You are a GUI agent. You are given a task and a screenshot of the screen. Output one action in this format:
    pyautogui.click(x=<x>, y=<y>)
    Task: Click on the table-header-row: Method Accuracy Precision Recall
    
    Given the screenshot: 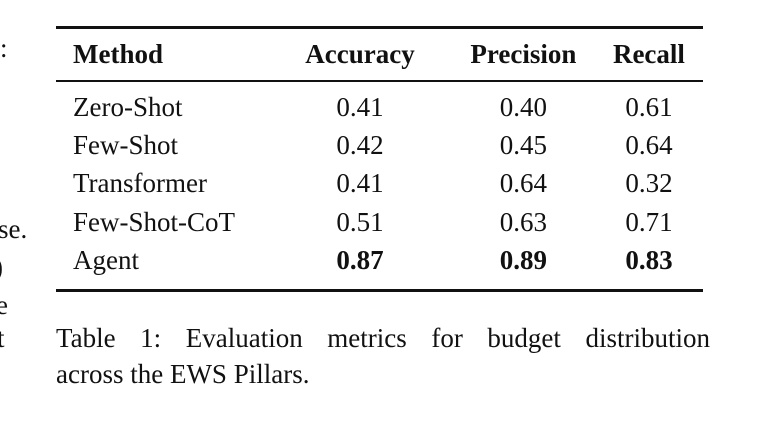 What is the action you would take?
    pyautogui.click(x=379, y=54)
    